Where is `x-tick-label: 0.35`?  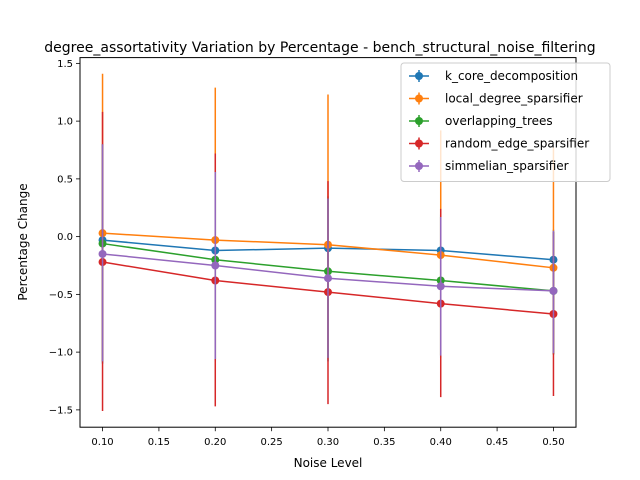 x-tick-label: 0.35 is located at coordinates (384, 442).